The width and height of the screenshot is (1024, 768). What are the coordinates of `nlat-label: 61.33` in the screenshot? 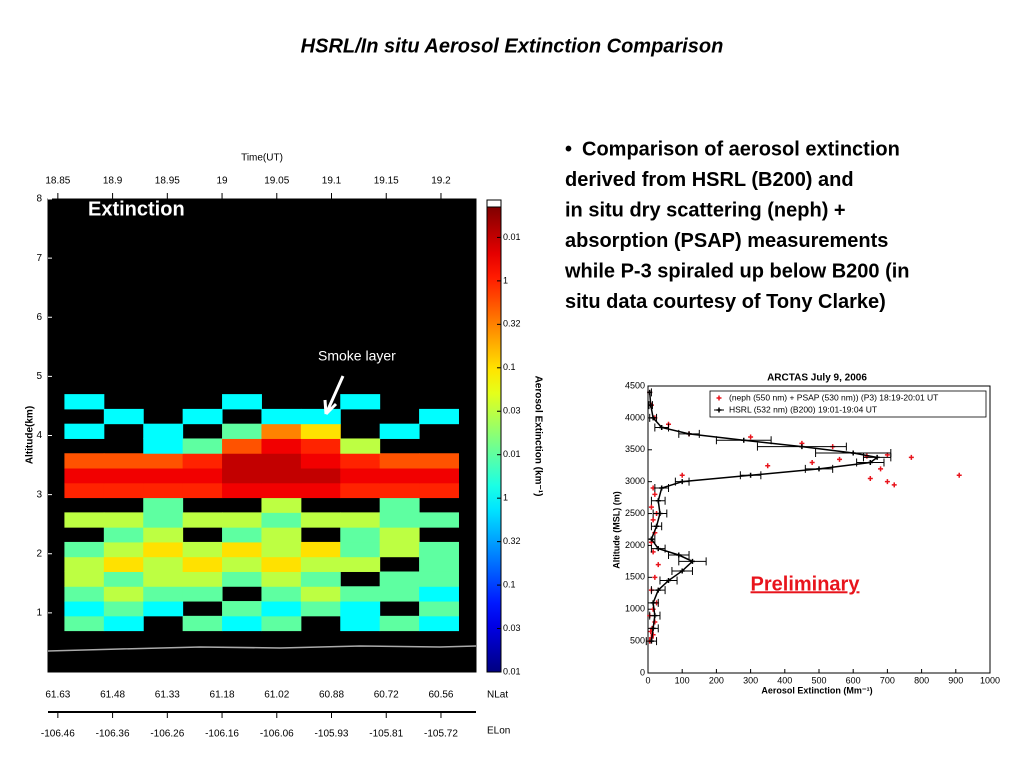 It's located at (167, 695).